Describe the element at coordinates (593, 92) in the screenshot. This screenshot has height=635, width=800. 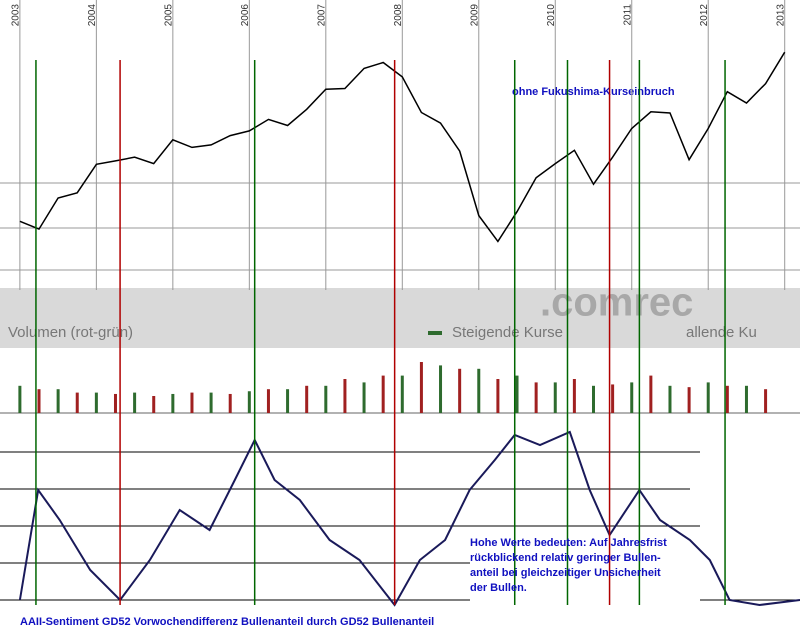
I see `annotation: ohne Fukushima-Kurseinbruch` at that location.